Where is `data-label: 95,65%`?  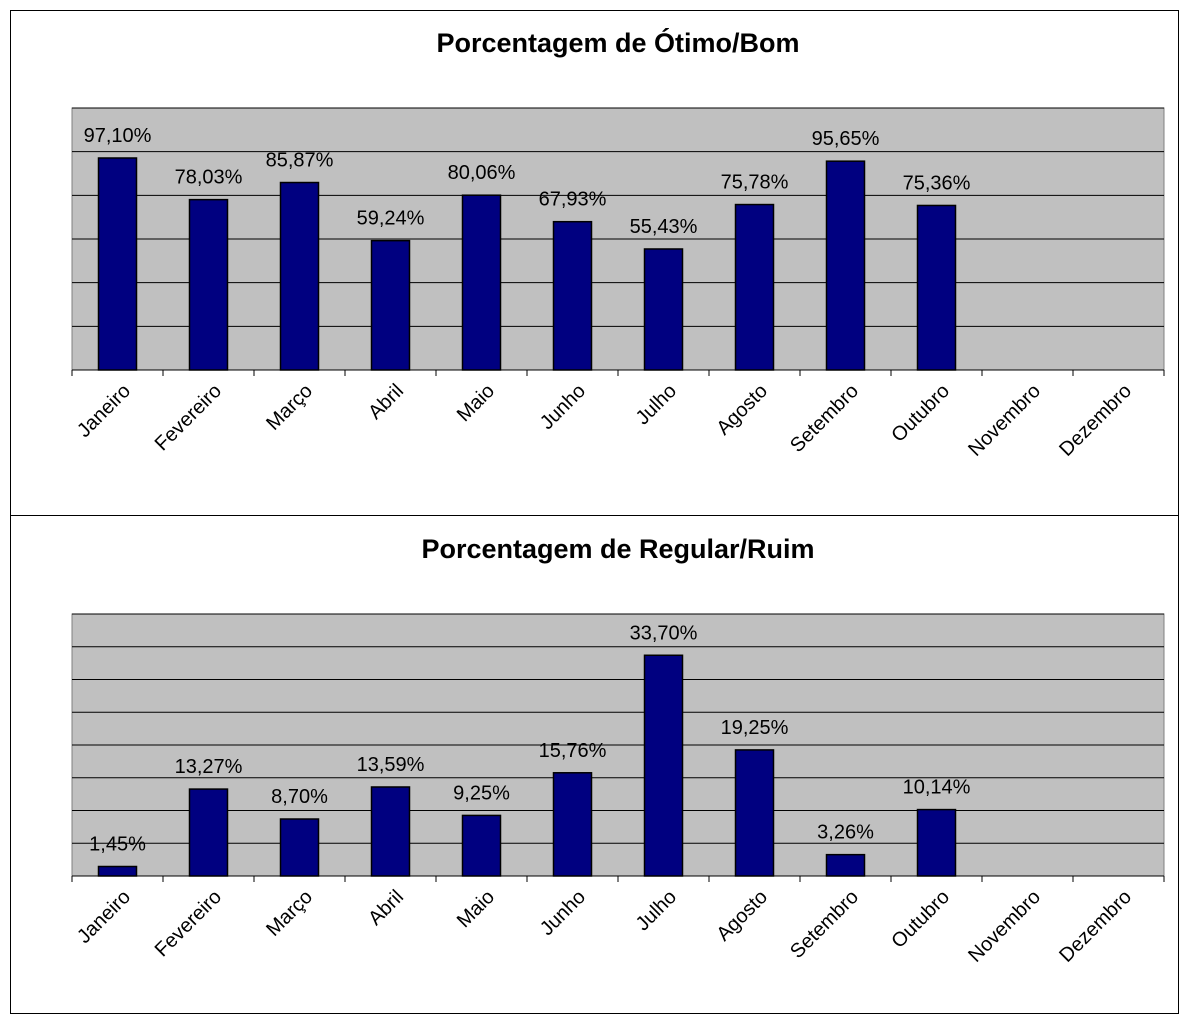 data-label: 95,65% is located at coordinates (846, 139).